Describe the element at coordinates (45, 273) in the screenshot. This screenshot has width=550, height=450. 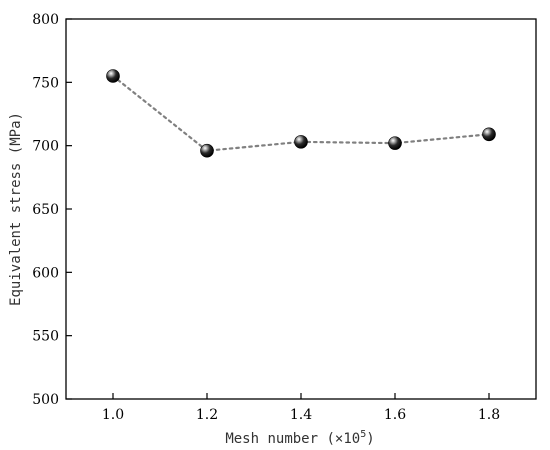
I see `y-tick-label: 600` at that location.